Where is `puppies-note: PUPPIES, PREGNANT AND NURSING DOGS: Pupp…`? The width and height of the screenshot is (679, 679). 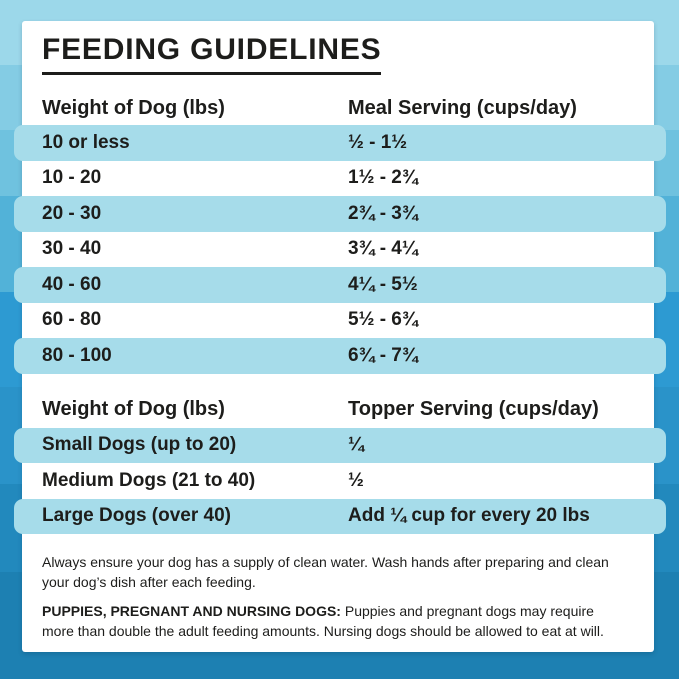
puppies-note: PUPPIES, PREGNANT AND NURSING DOGS: Pupp… is located at coordinates (331, 621).